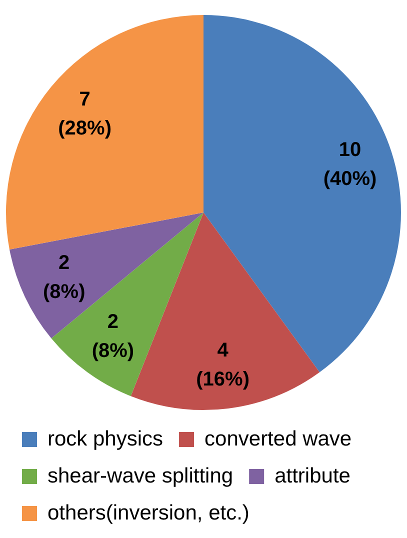 The image size is (407, 538). What do you see at coordinates (350, 164) in the screenshot?
I see `data-label: 10 (40%)` at bounding box center [350, 164].